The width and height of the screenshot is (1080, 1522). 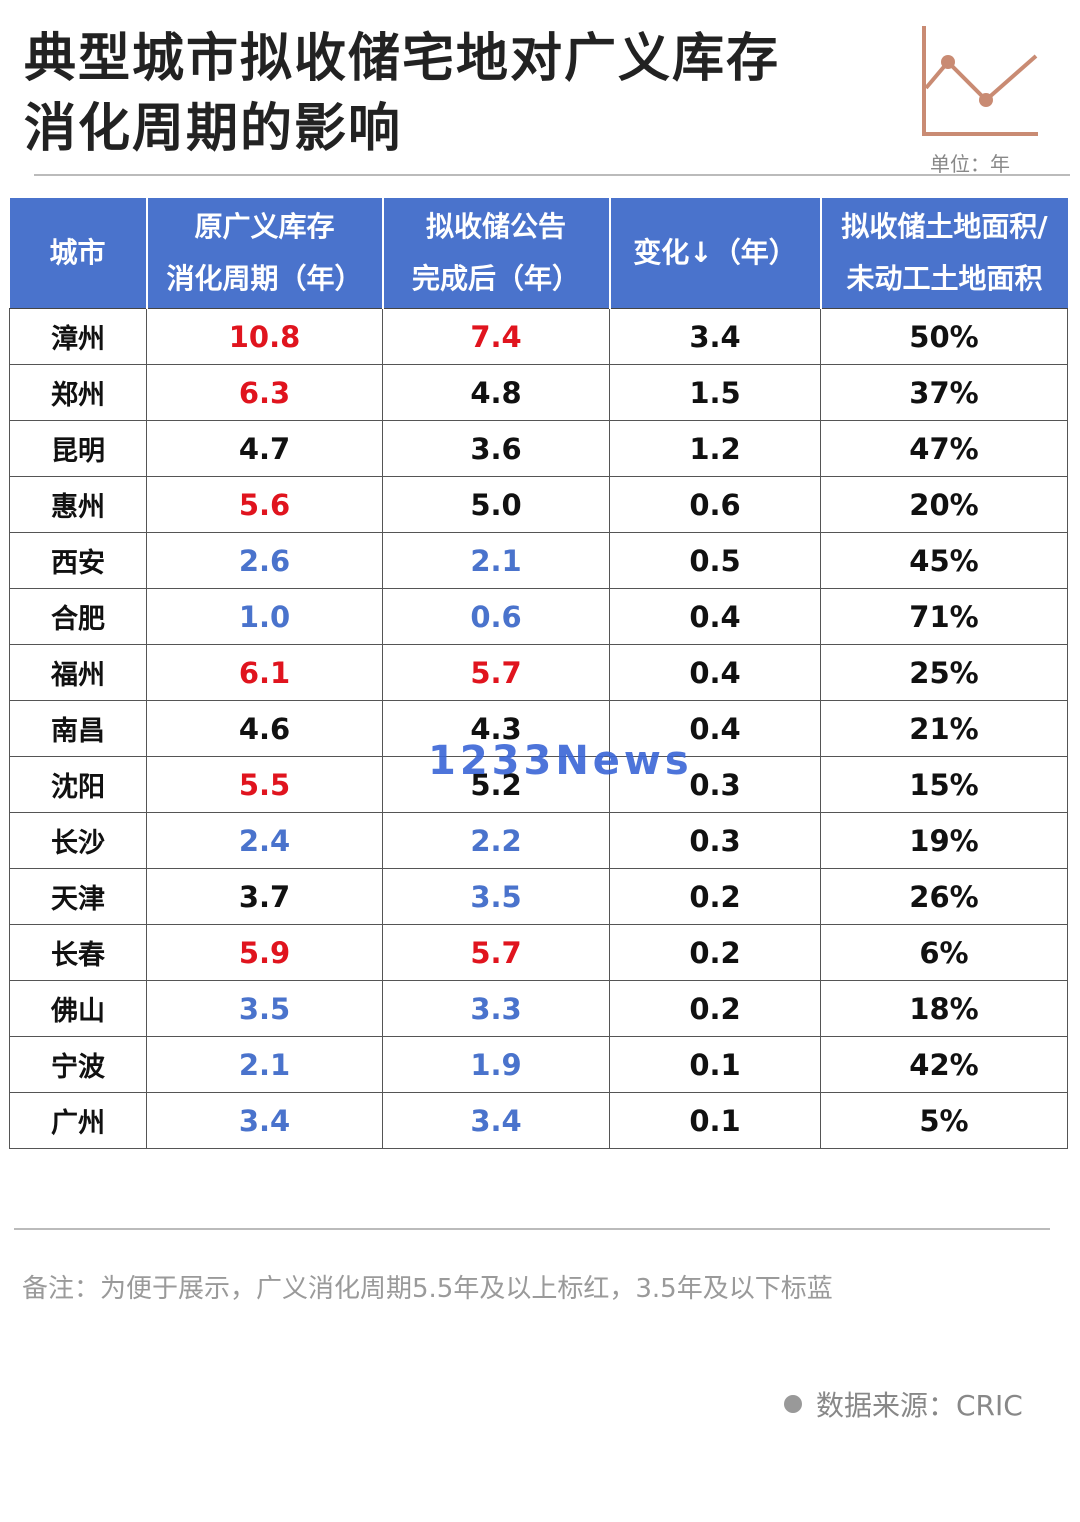 I want to click on after-cycle-cell: 5.7, so click(x=496, y=952).